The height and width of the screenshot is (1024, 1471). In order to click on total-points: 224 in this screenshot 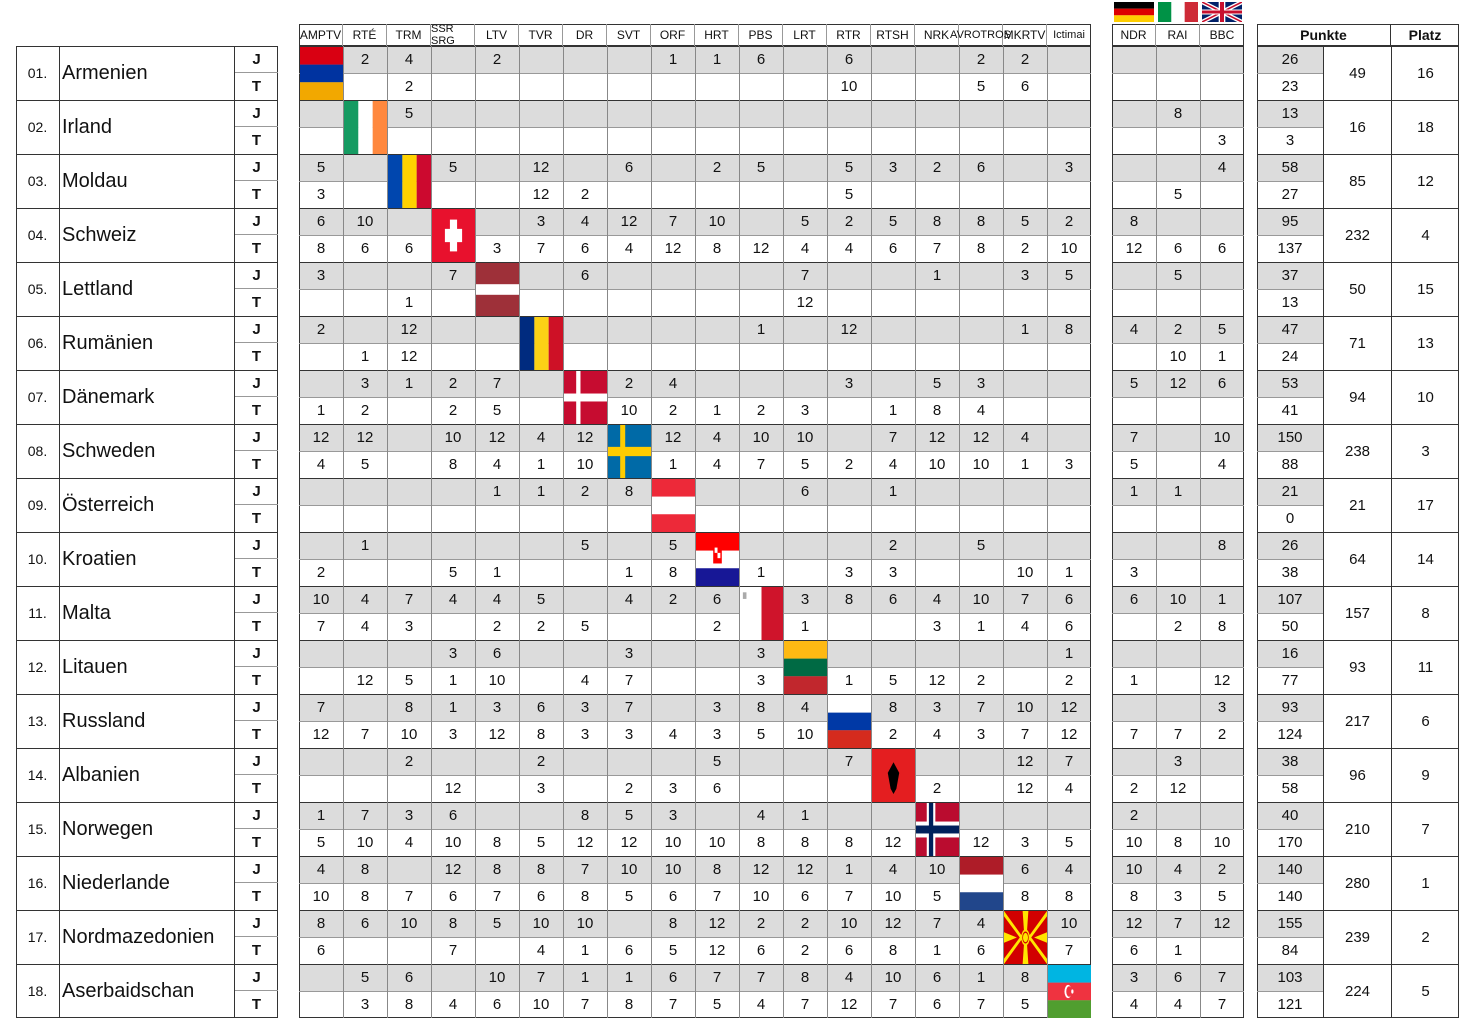, I will do `click(1357, 991)`.